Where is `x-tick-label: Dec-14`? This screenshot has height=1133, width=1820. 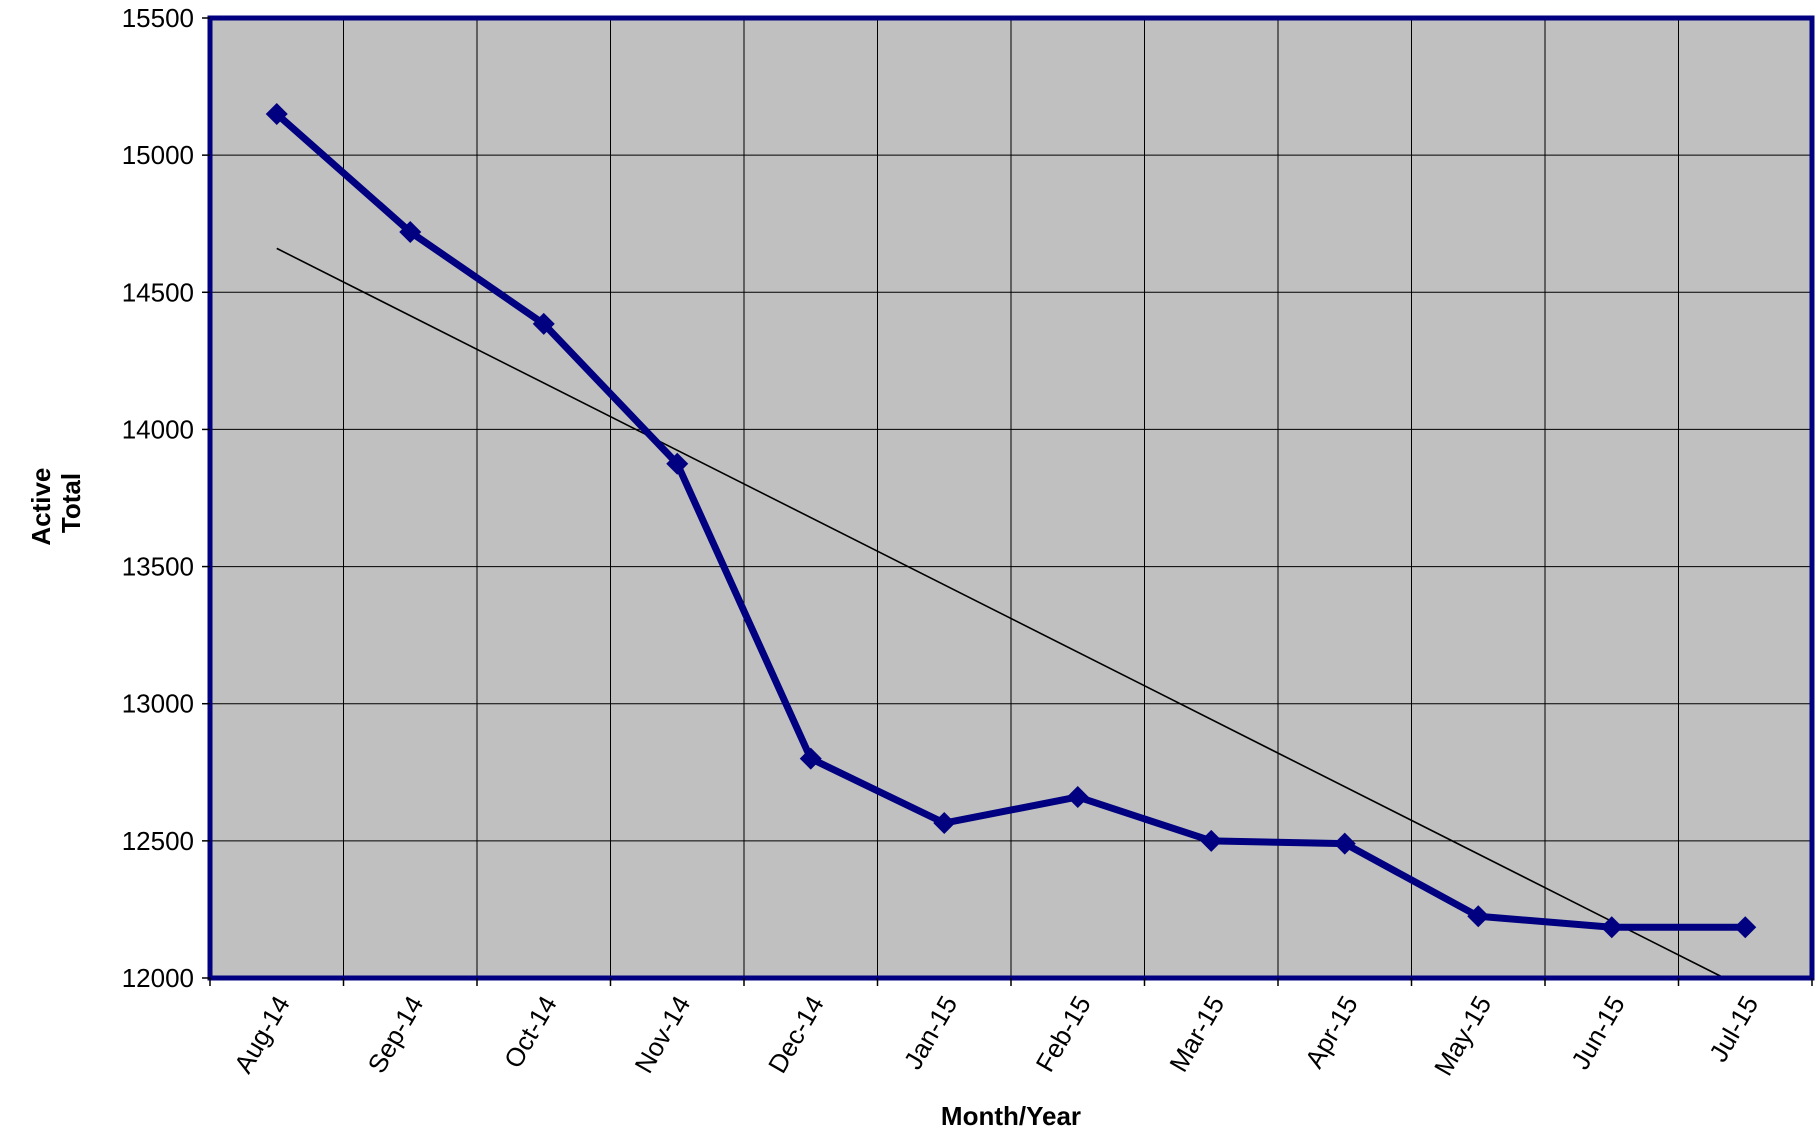
x-tick-label: Dec-14 is located at coordinates (796, 1035).